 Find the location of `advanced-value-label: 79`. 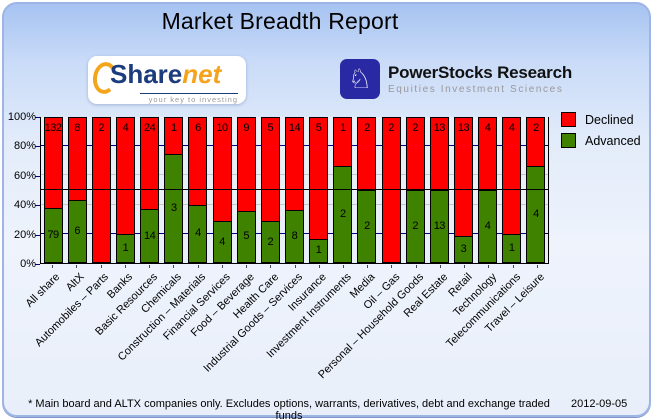

advanced-value-label: 79 is located at coordinates (53, 235).